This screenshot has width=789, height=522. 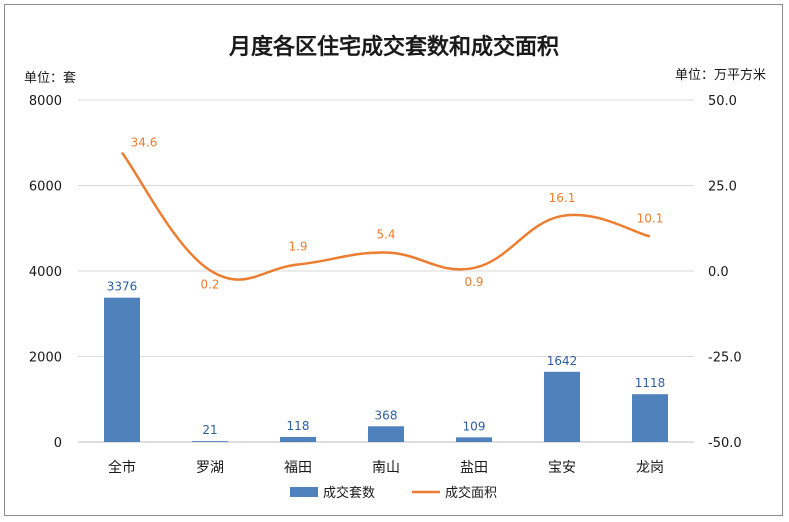 What do you see at coordinates (304, 492) in the screenshot?
I see `legend-swatch-bars` at bounding box center [304, 492].